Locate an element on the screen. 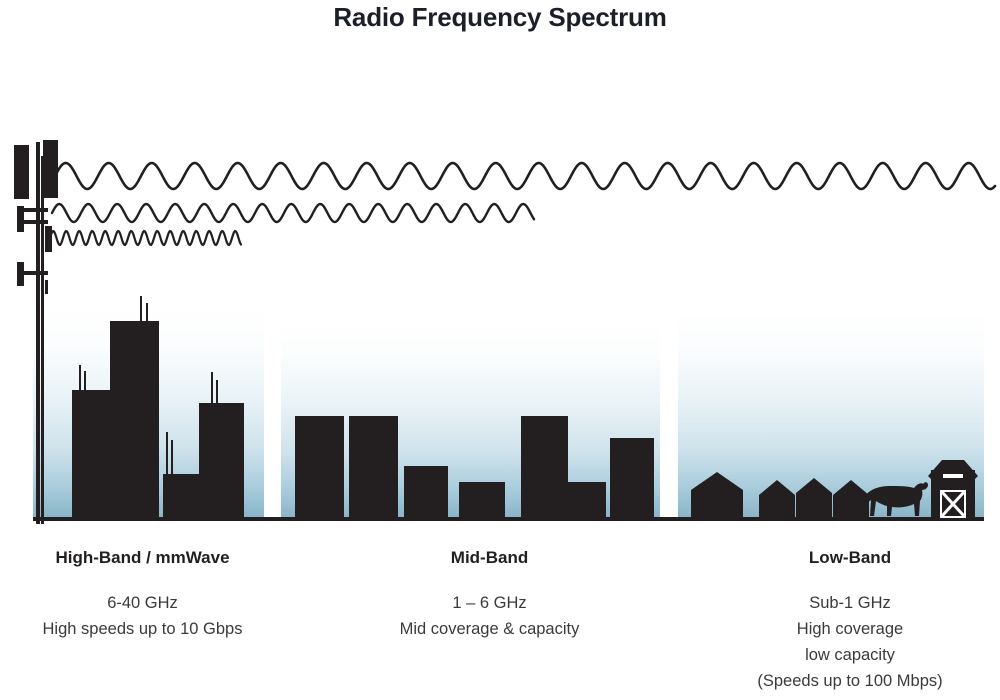  skyscraper-spire-b1 is located at coordinates (141, 309).